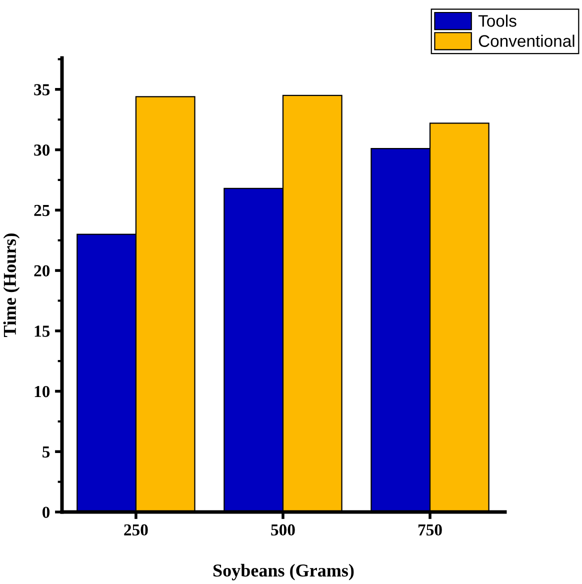 This screenshot has width=582, height=584. Describe the element at coordinates (42, 90) in the screenshot. I see `y-tick-label: 35` at that location.